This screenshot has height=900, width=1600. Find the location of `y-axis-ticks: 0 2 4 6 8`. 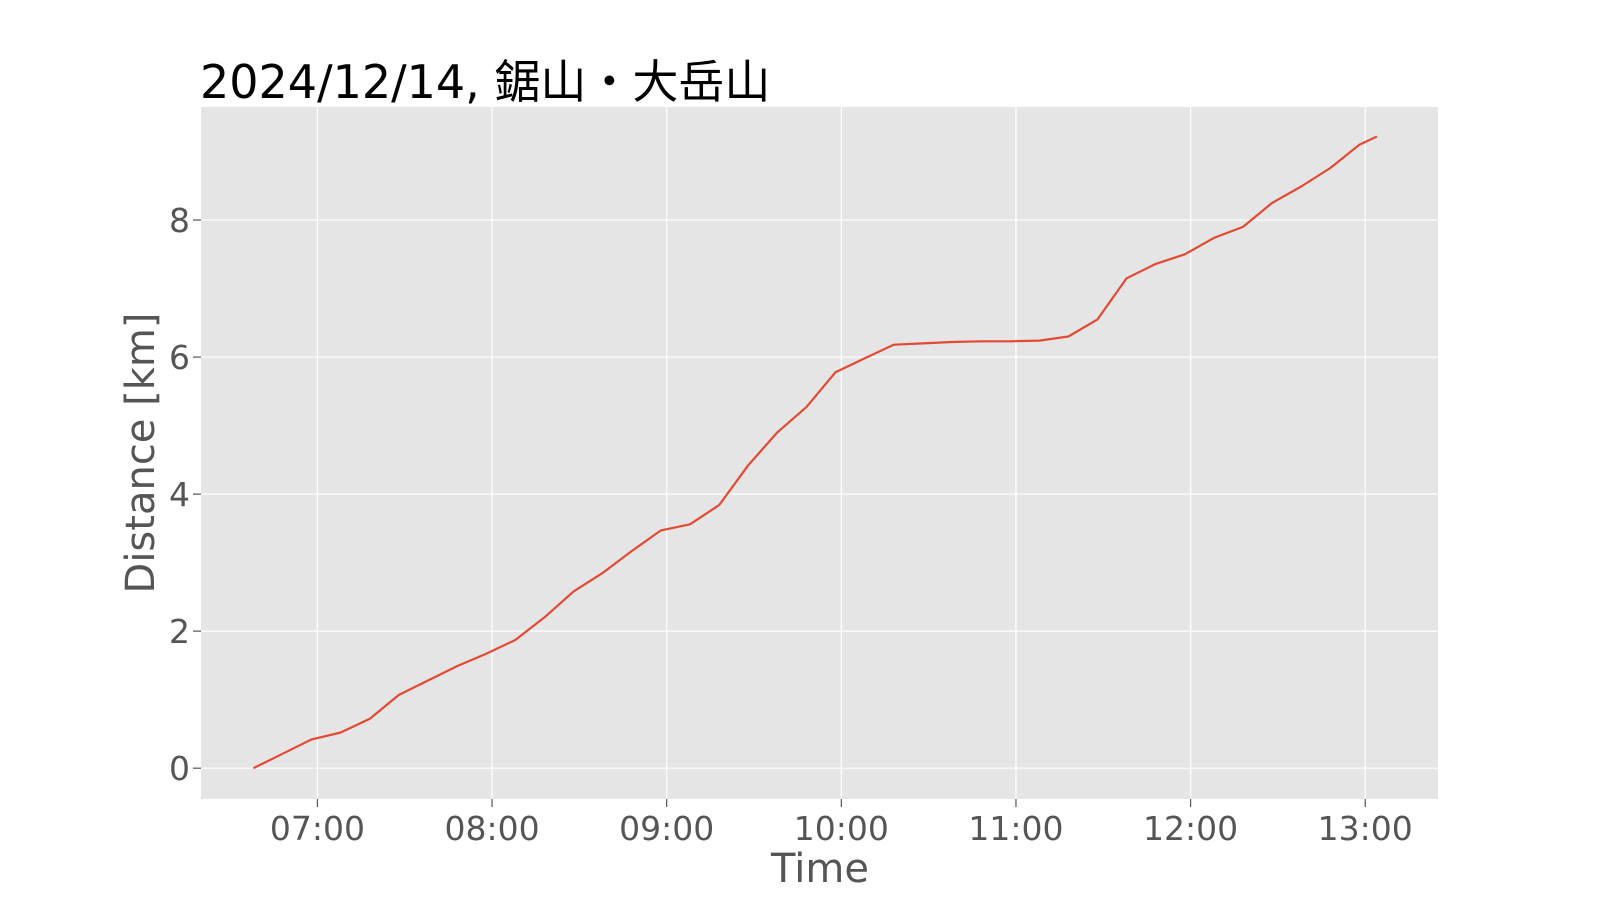

y-axis-ticks: 0 2 4 6 8 is located at coordinates (185, 494).